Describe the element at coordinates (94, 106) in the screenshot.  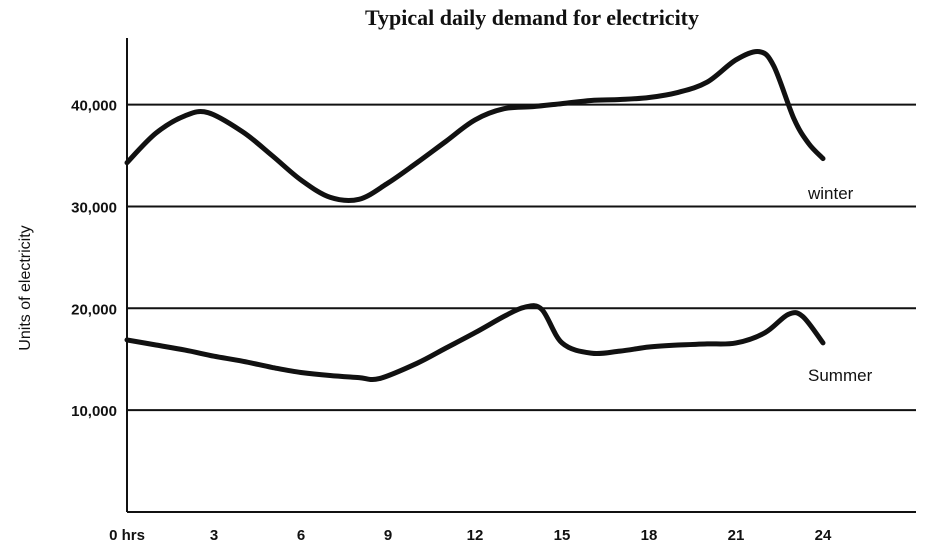
I see `y-tick-label: 40,000` at that location.